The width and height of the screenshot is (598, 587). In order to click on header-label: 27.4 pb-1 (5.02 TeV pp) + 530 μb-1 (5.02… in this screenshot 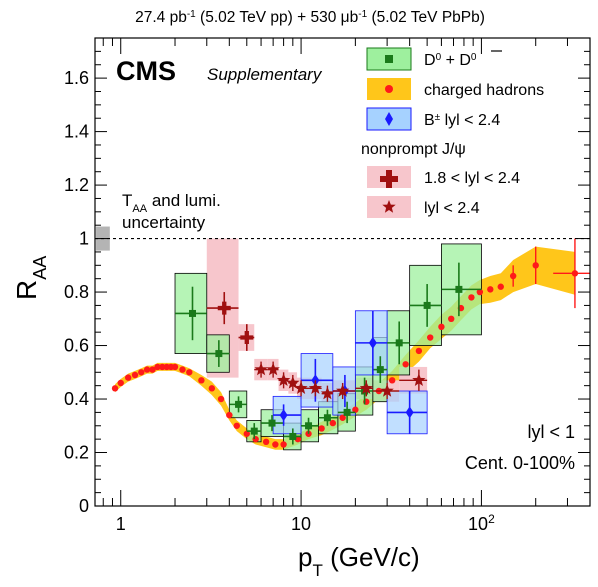, I will do `click(310, 18)`.